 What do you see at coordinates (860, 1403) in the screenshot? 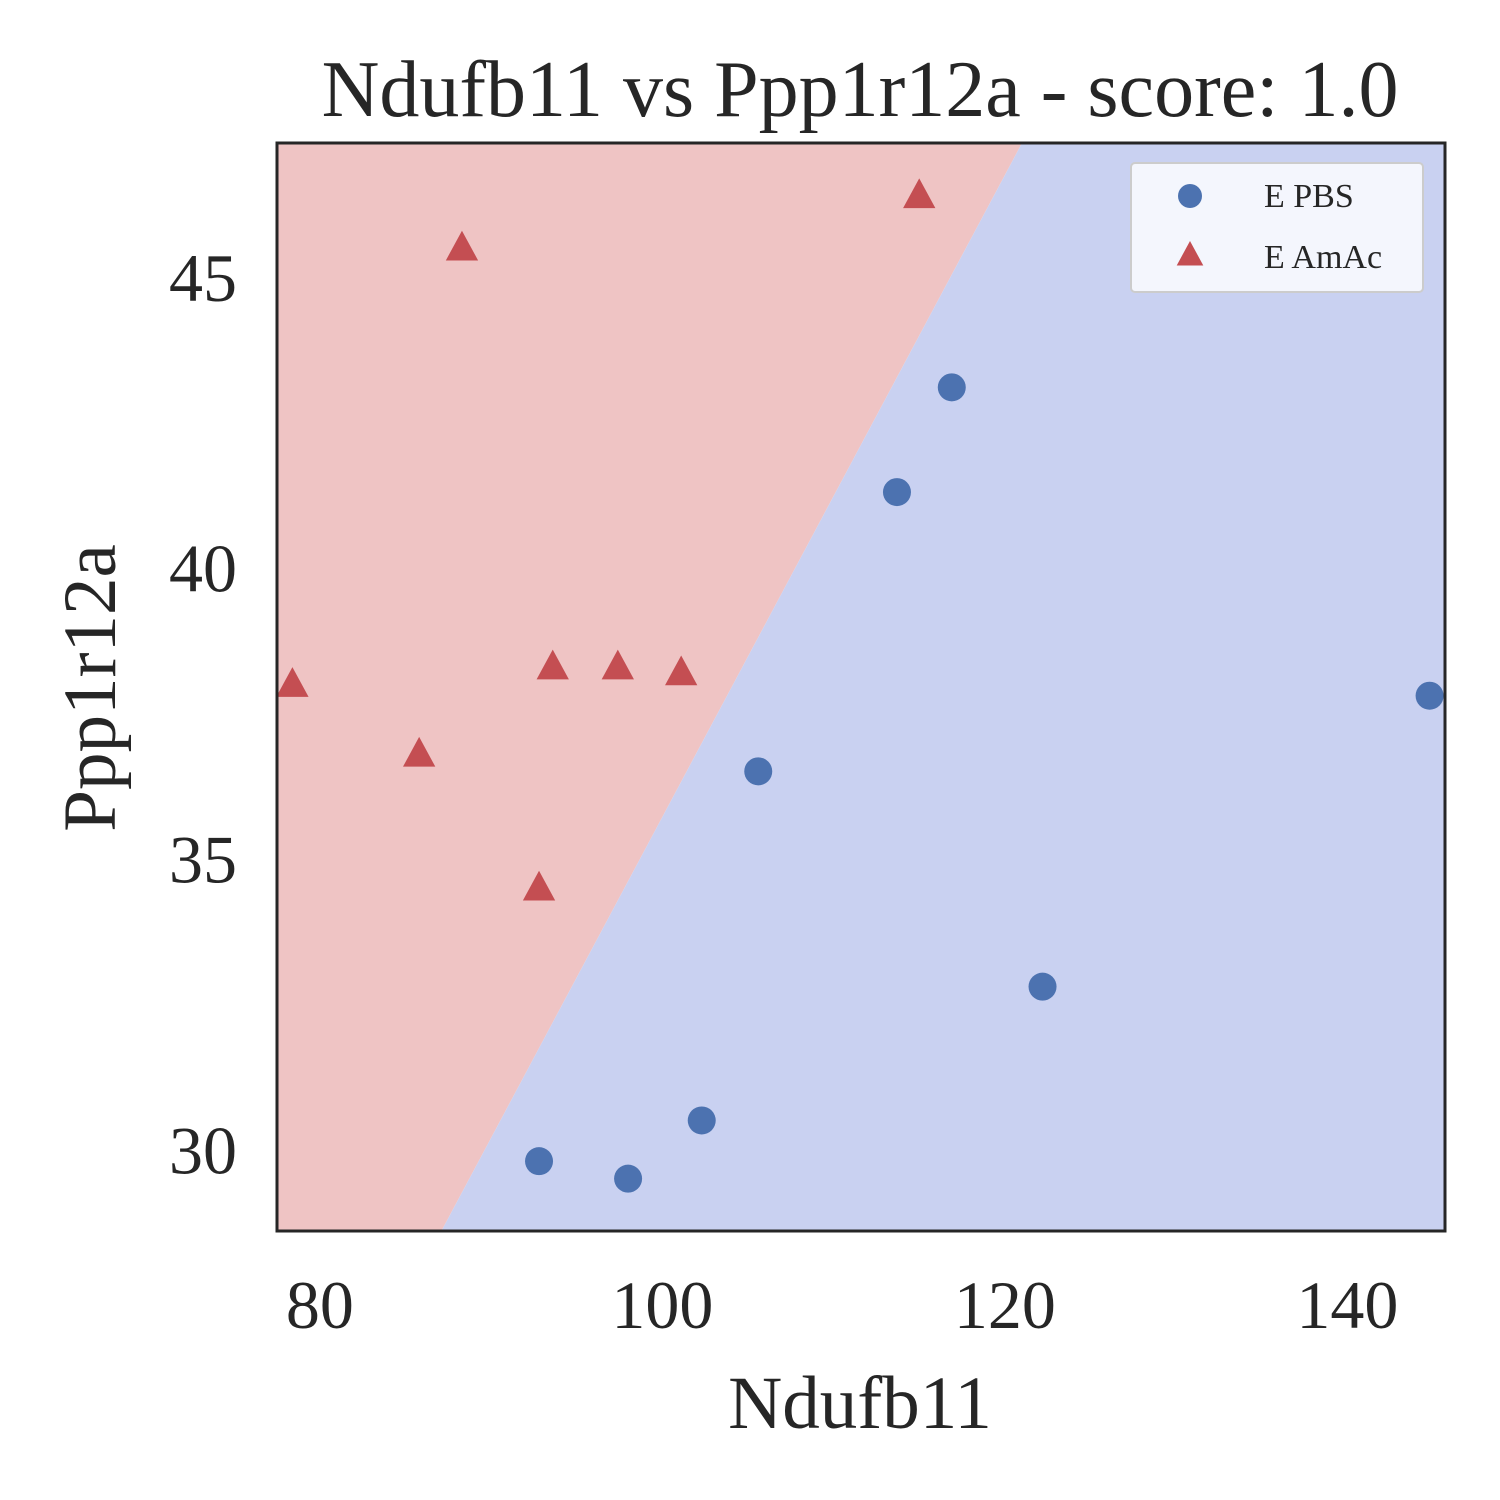
I see `x-axis-label: Ndufb11` at bounding box center [860, 1403].